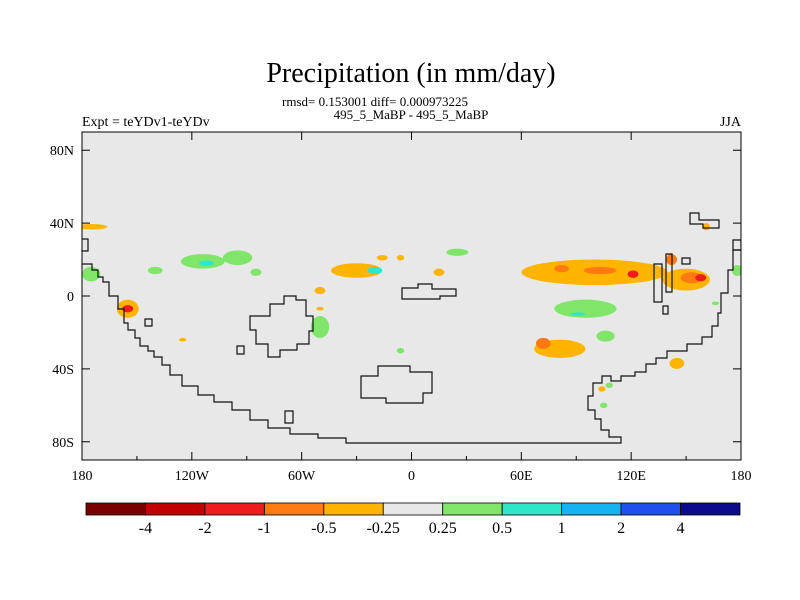 Image resolution: width=800 pixels, height=600 pixels. Describe the element at coordinates (264, 528) in the screenshot. I see `colorbar-label-3: -1` at that location.